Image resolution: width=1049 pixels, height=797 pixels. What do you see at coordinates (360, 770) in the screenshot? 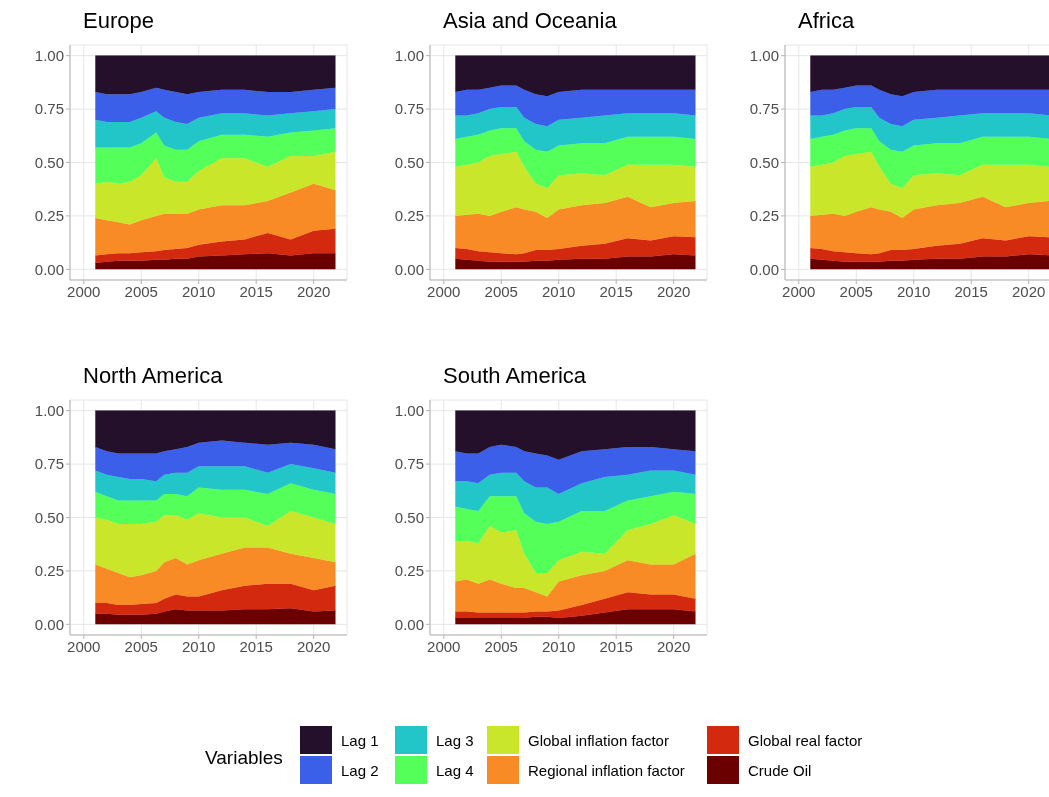
I see `legend-label: Lag 2` at bounding box center [360, 770].